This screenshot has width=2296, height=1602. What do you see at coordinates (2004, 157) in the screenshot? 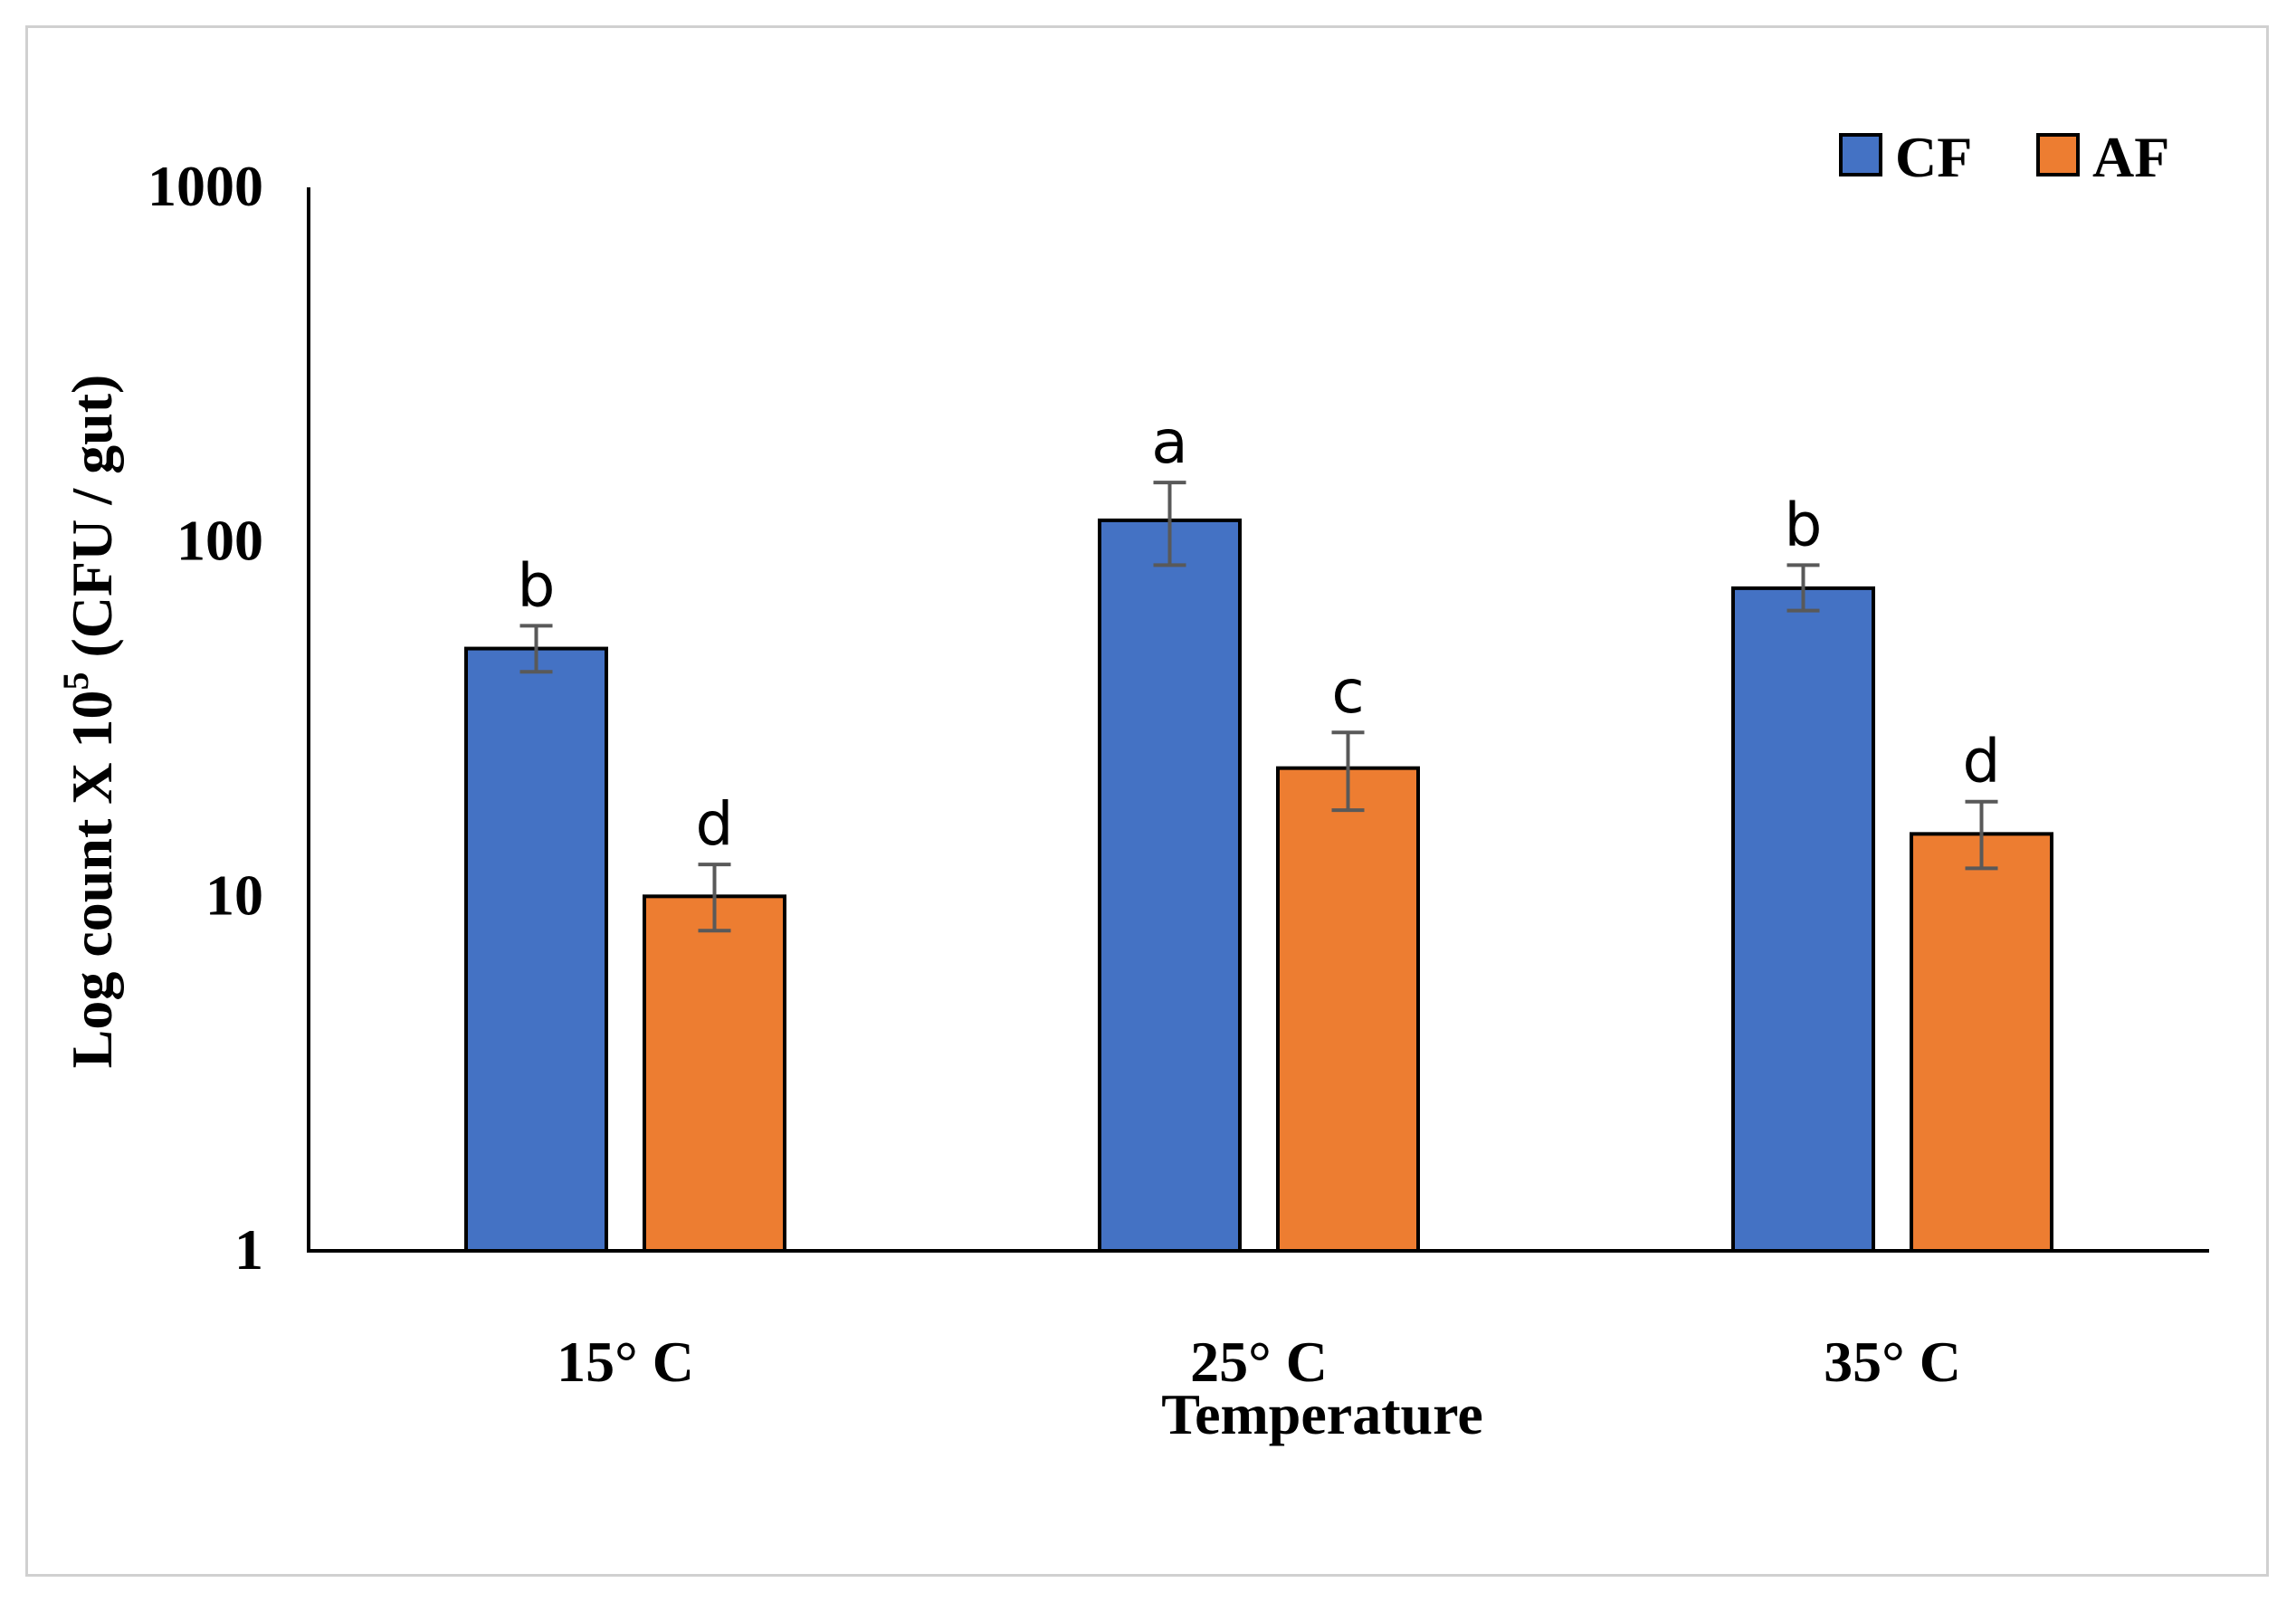
I see `legend: CF AF` at bounding box center [2004, 157].